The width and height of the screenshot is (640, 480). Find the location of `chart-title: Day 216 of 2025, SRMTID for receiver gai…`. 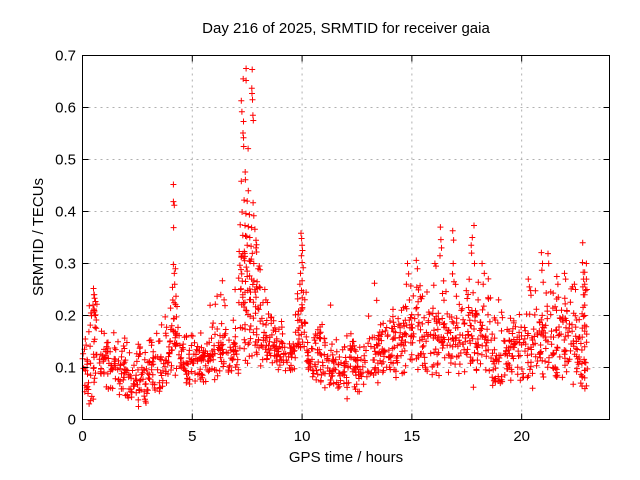

chart-title: Day 216 of 2025, SRMTID for receiver gai… is located at coordinates (346, 28).